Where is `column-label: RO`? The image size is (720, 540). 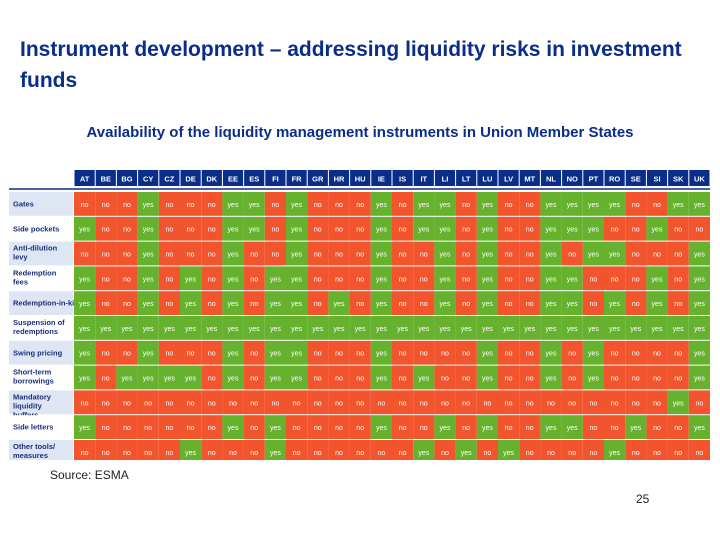
column-label: RO is located at coordinates (614, 179).